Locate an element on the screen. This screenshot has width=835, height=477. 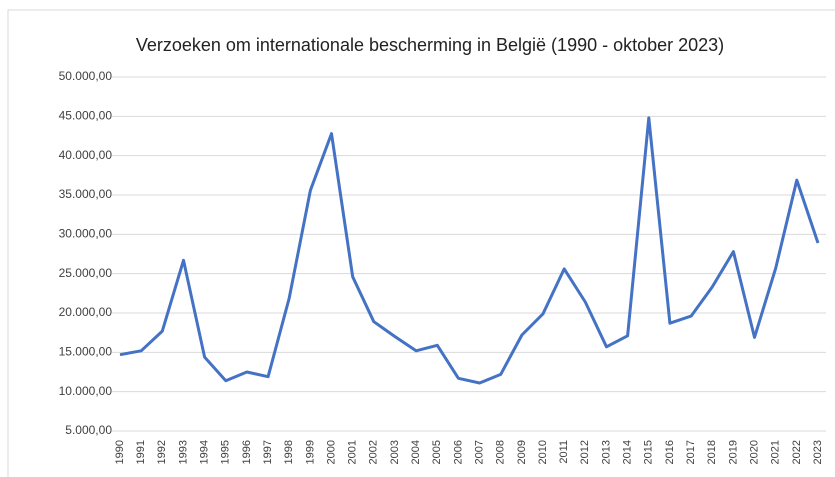
x-tick-label: 1991 is located at coordinates (141, 452).